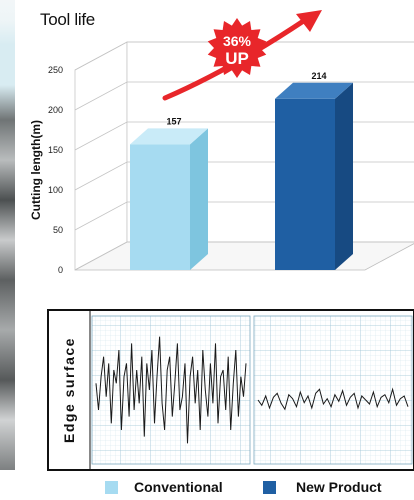  What do you see at coordinates (67, 19) in the screenshot?
I see `chart-title: Tool life` at bounding box center [67, 19].